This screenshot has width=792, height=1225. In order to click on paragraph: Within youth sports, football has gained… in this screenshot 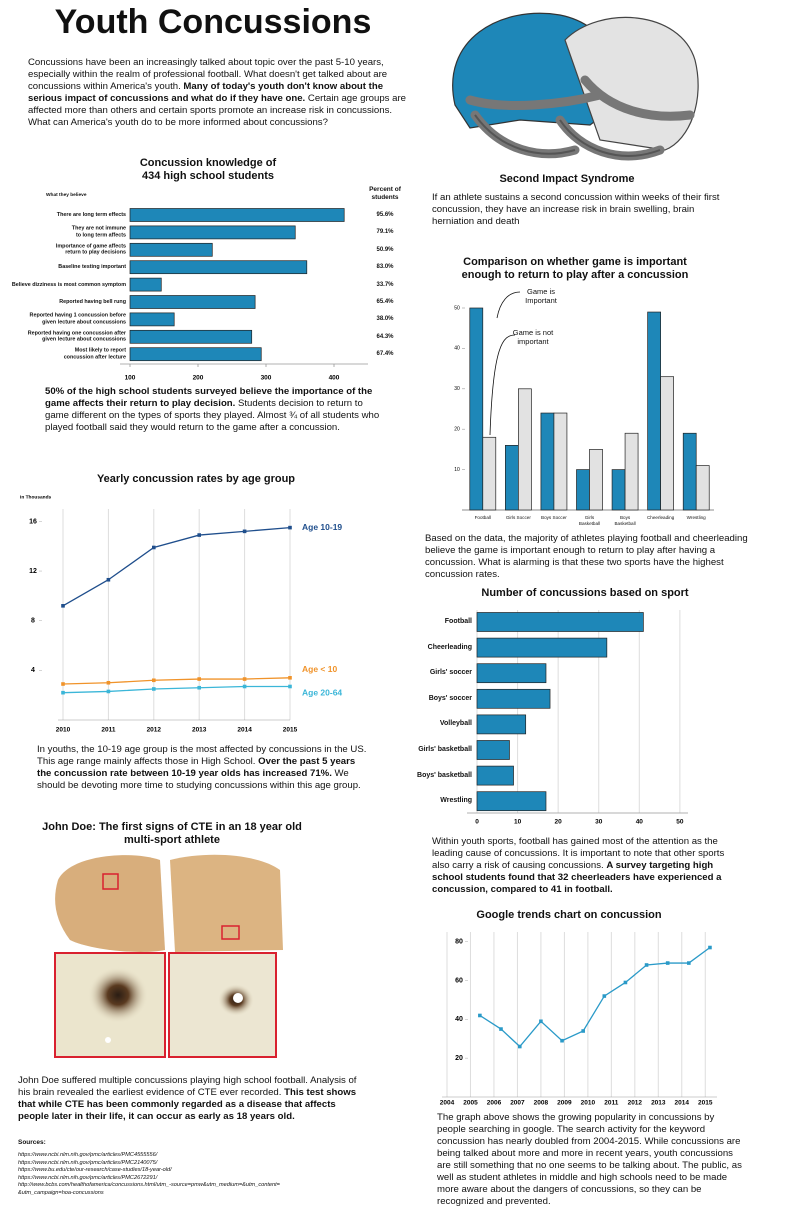, I will do `click(584, 866)`.